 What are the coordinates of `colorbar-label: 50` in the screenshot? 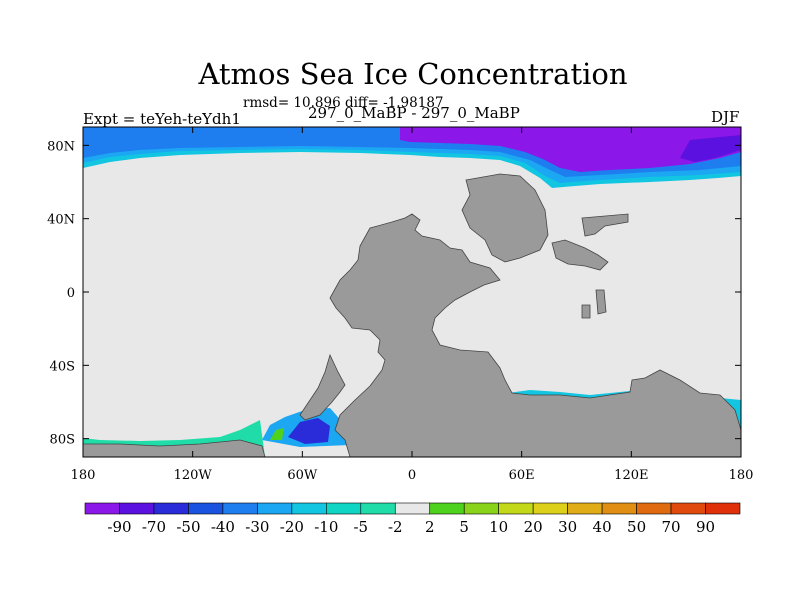 It's located at (636, 527).